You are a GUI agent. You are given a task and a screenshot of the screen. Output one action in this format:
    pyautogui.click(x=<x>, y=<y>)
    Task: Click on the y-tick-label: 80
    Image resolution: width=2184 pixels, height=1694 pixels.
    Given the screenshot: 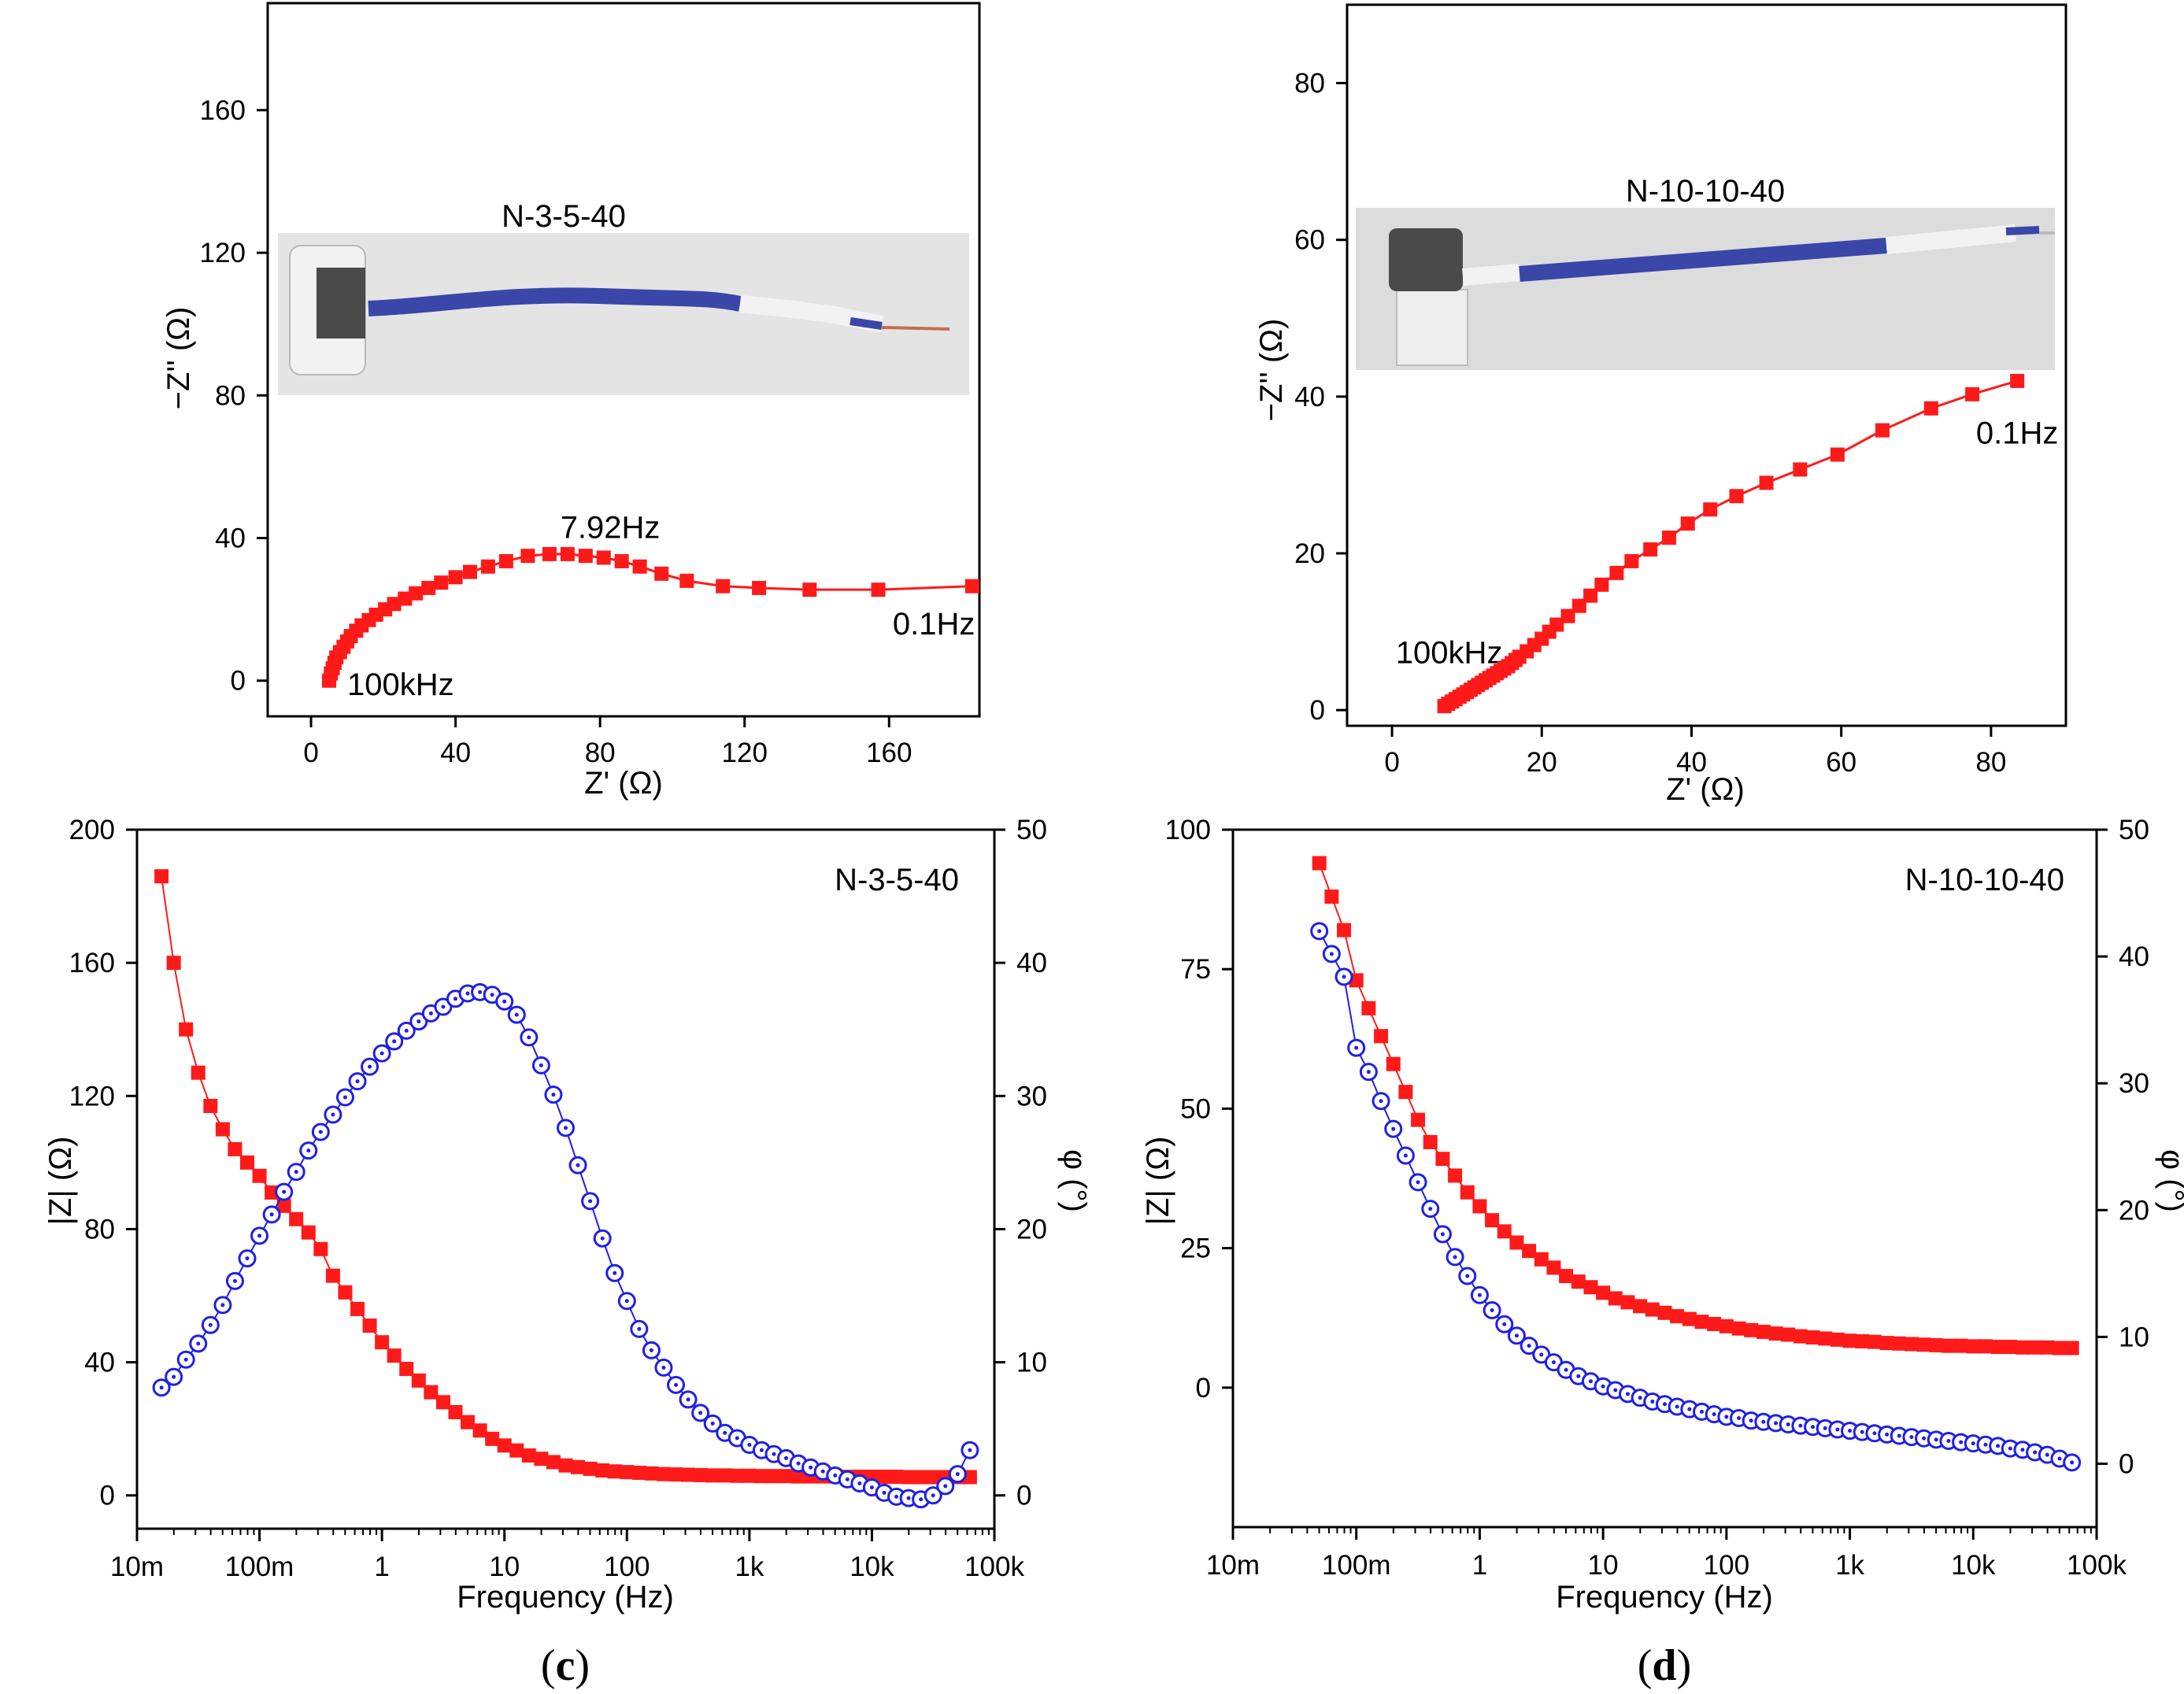 What is the action you would take?
    pyautogui.click(x=230, y=395)
    